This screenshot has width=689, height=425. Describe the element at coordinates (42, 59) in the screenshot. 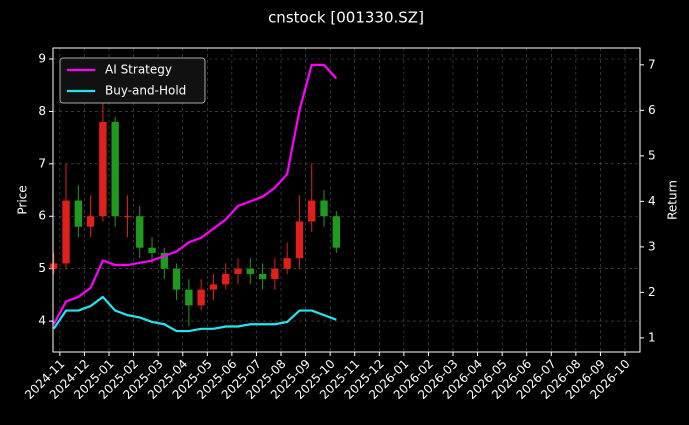

I see `y-tick-label: 9` at that location.